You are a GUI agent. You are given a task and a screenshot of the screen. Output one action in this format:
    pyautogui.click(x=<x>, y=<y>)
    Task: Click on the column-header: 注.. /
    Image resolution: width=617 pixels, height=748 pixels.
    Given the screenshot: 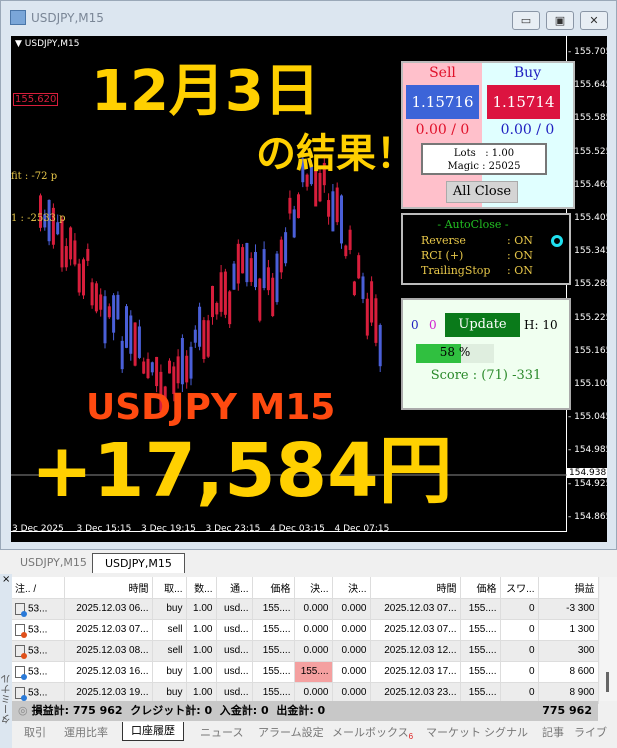 What is the action you would take?
    pyautogui.click(x=38, y=588)
    